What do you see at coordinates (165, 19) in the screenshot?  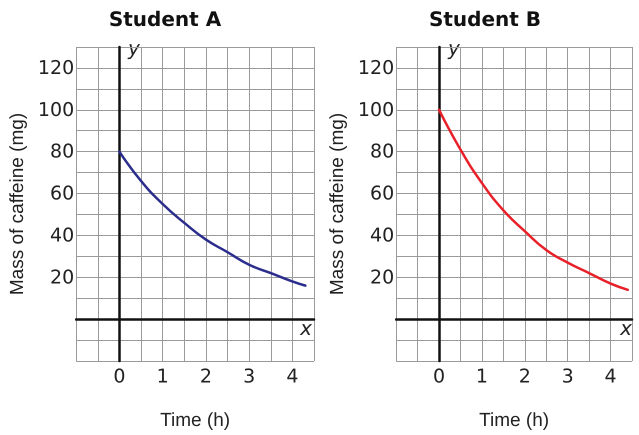 I see `chart-title: Student A` at bounding box center [165, 19].